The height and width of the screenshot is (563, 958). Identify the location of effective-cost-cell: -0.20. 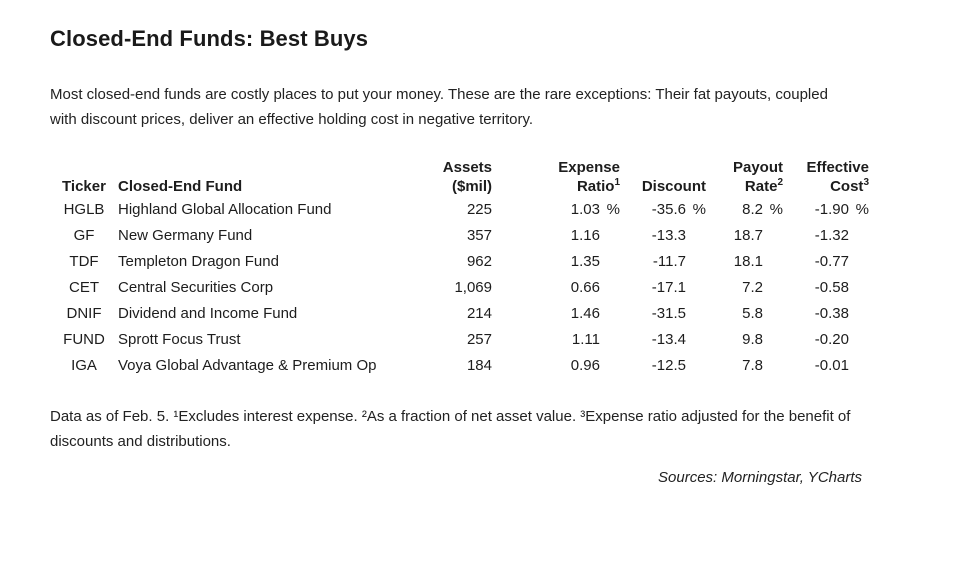
(831, 339).